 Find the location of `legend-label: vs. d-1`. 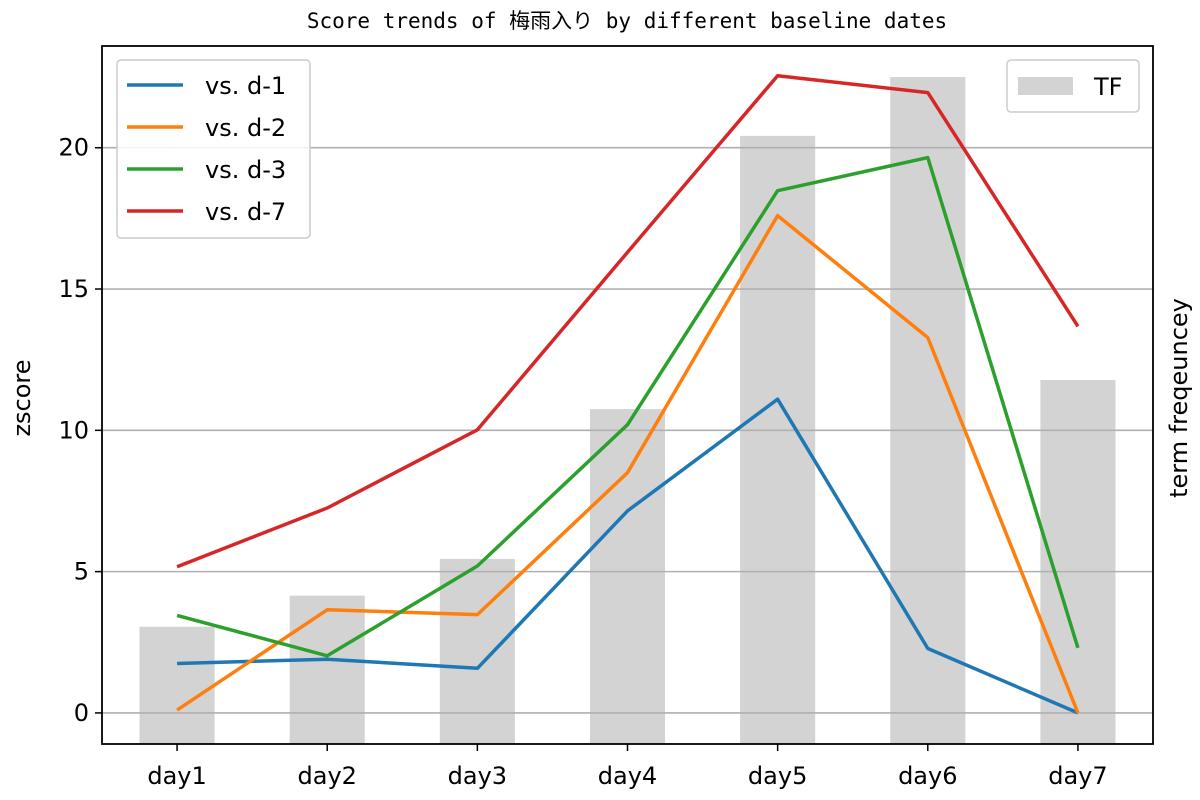

legend-label: vs. d-1 is located at coordinates (245, 86).